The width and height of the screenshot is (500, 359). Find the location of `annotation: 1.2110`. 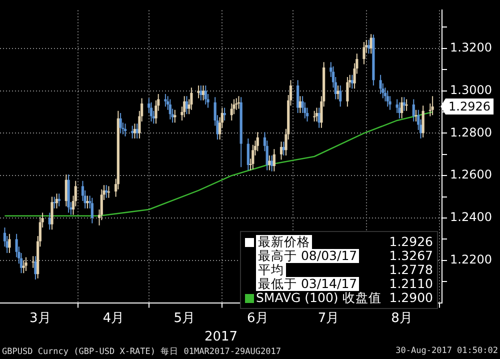

annotation: 1.2110 is located at coordinates (411, 283).